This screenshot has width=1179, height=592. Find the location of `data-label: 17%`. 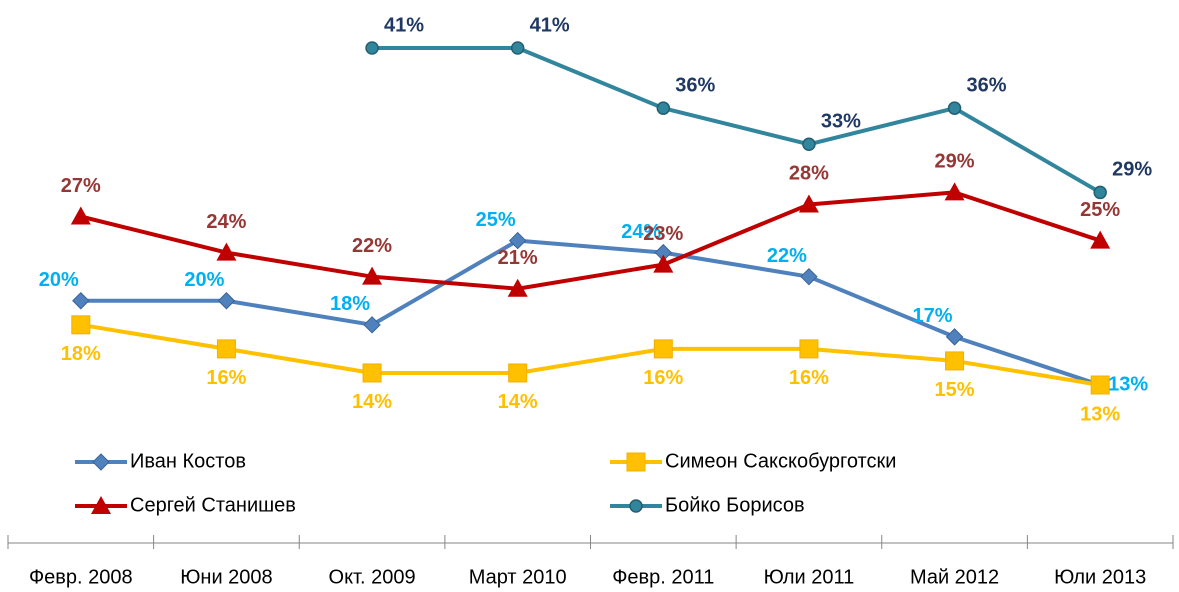

data-label: 17% is located at coordinates (933, 316).